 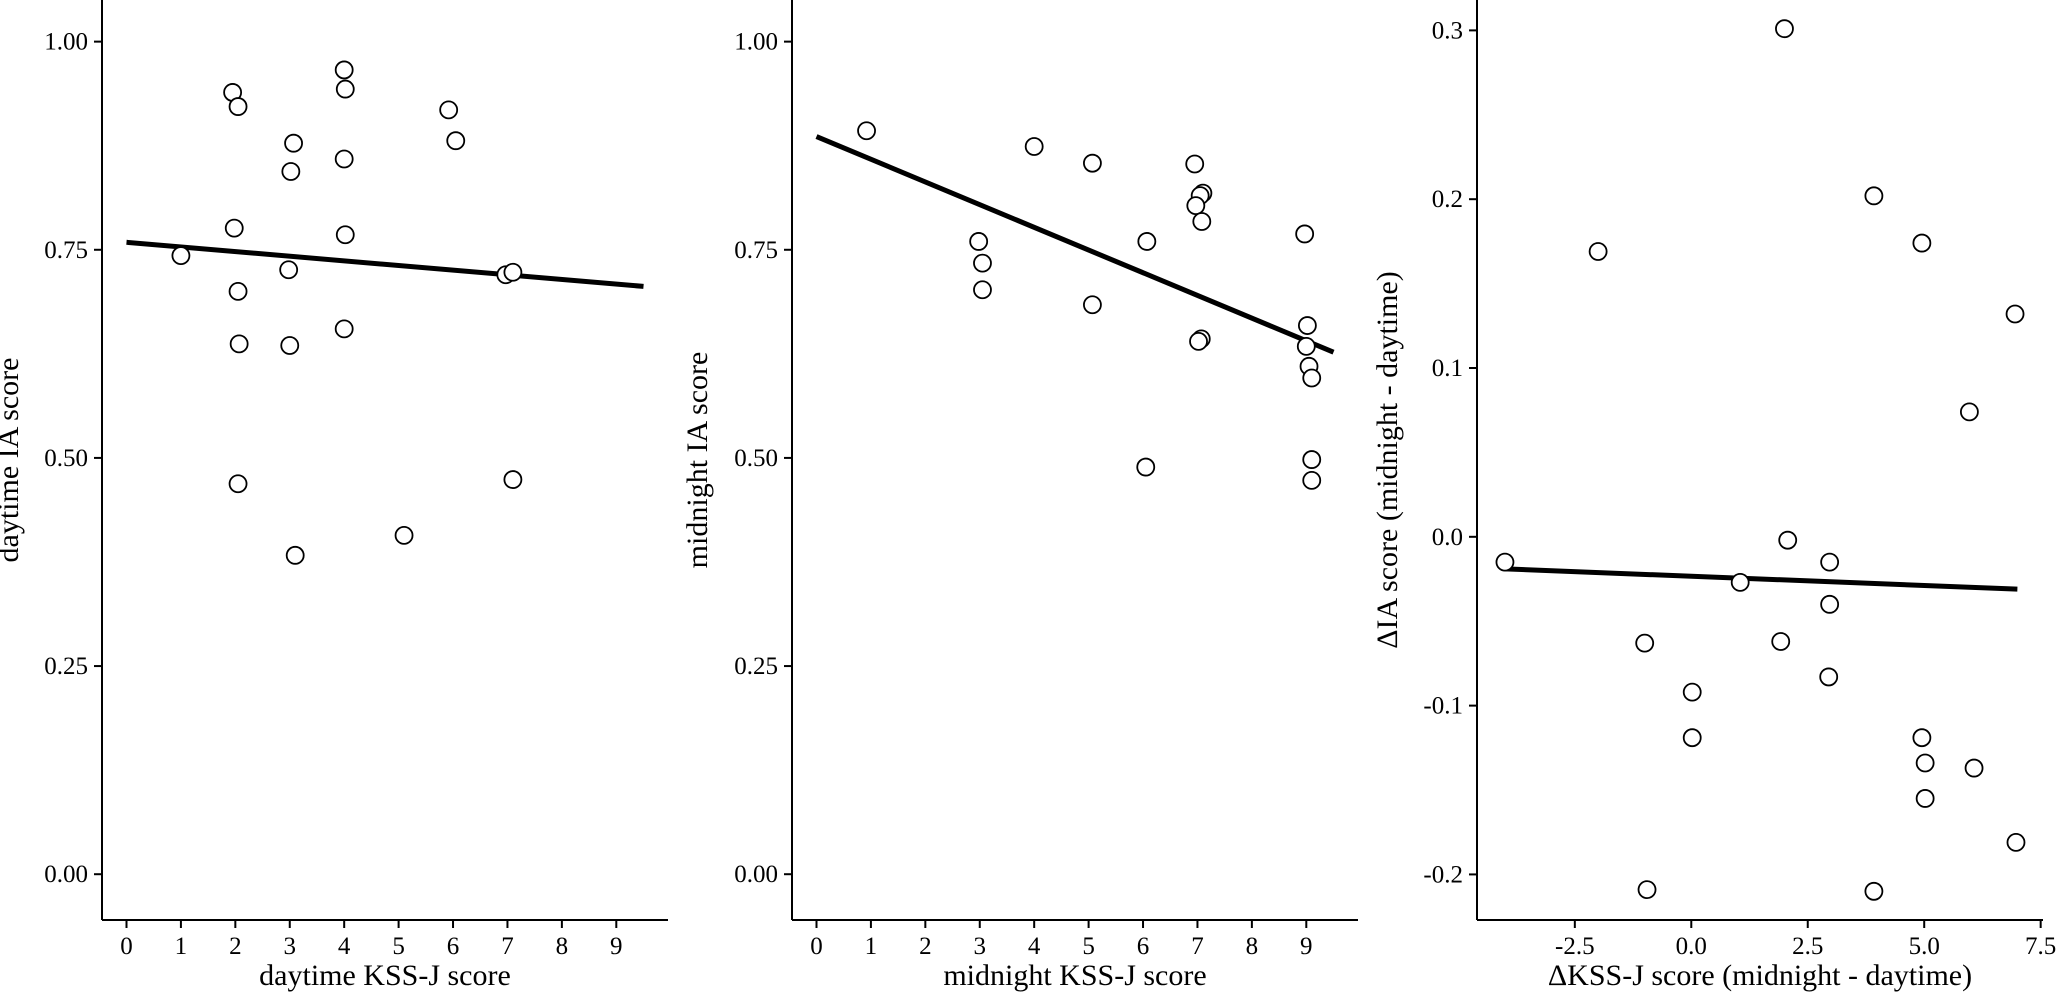 What do you see at coordinates (1074, 975) in the screenshot?
I see `x-axis-title: midnight KSS-J score` at bounding box center [1074, 975].